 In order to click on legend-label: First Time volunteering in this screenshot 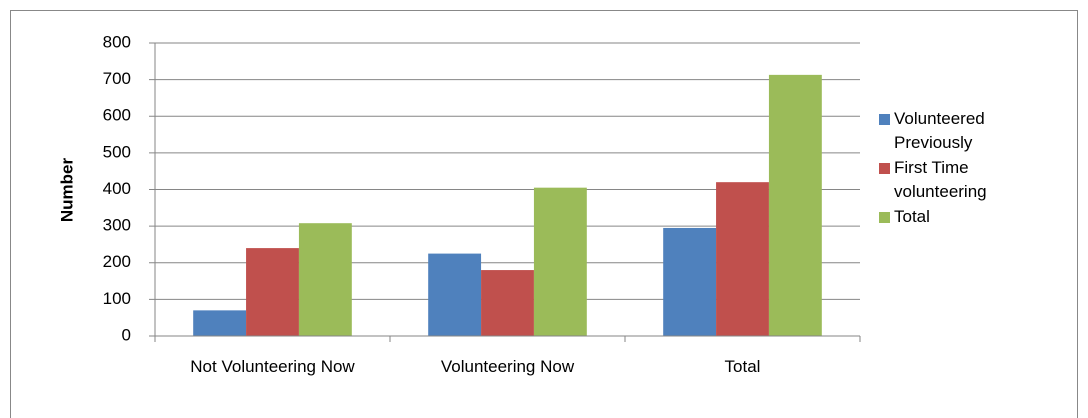, I will do `click(940, 179)`.